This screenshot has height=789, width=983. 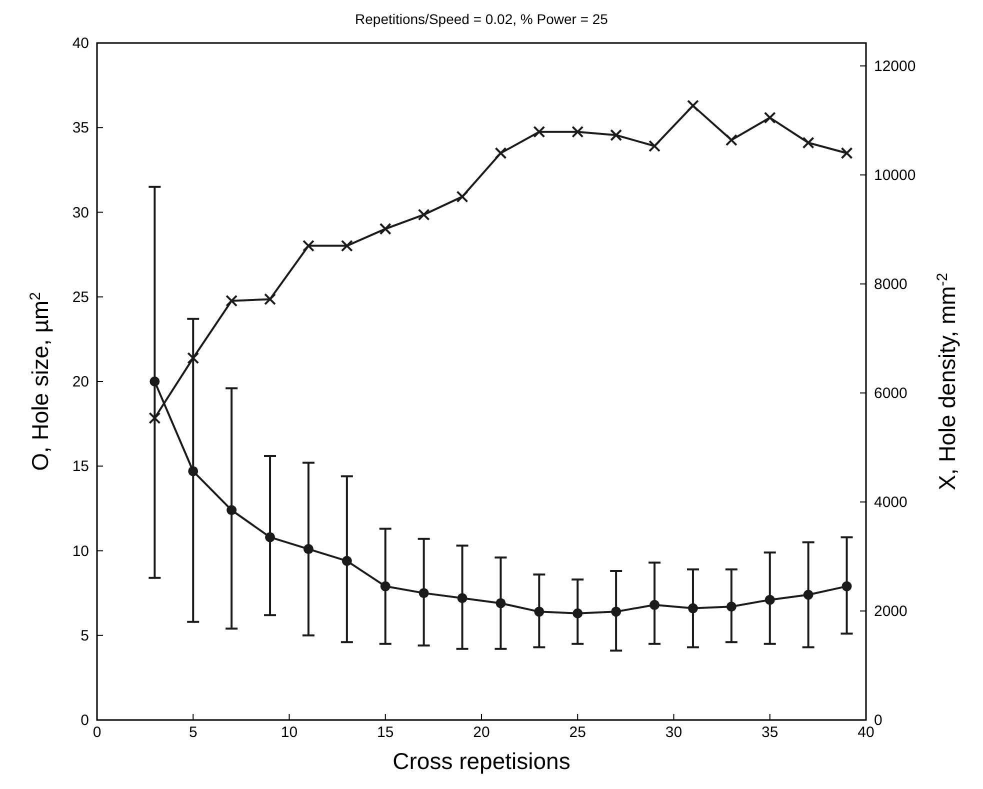 What do you see at coordinates (80, 213) in the screenshot?
I see `y-tick-label: 30` at bounding box center [80, 213].